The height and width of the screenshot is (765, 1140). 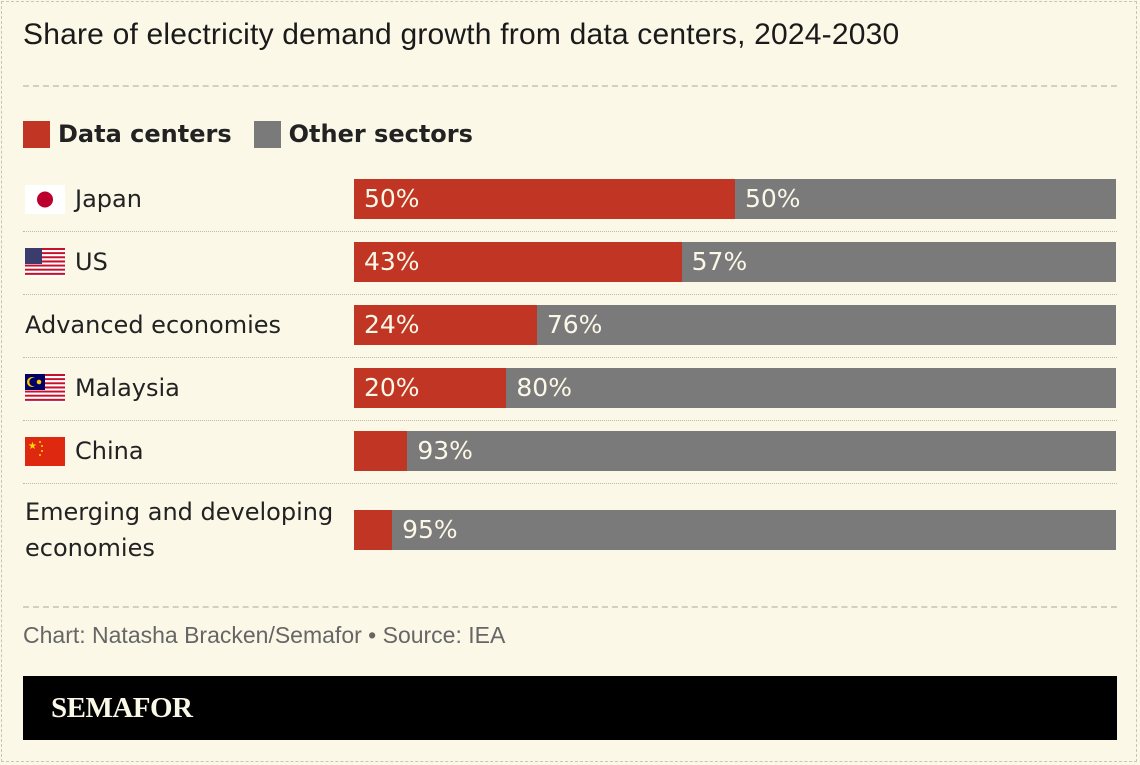 I want to click on brand-bar: SEMAFOR, so click(x=570, y=708).